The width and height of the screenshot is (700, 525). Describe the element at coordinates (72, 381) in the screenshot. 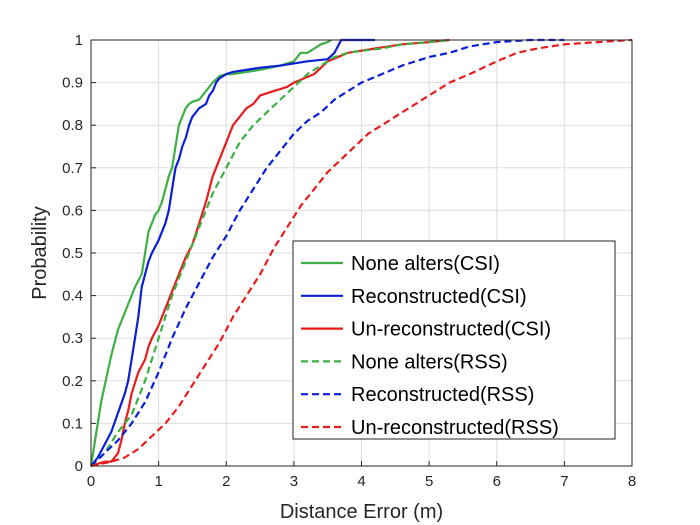

I see `y-tick-label: 0.2` at that location.